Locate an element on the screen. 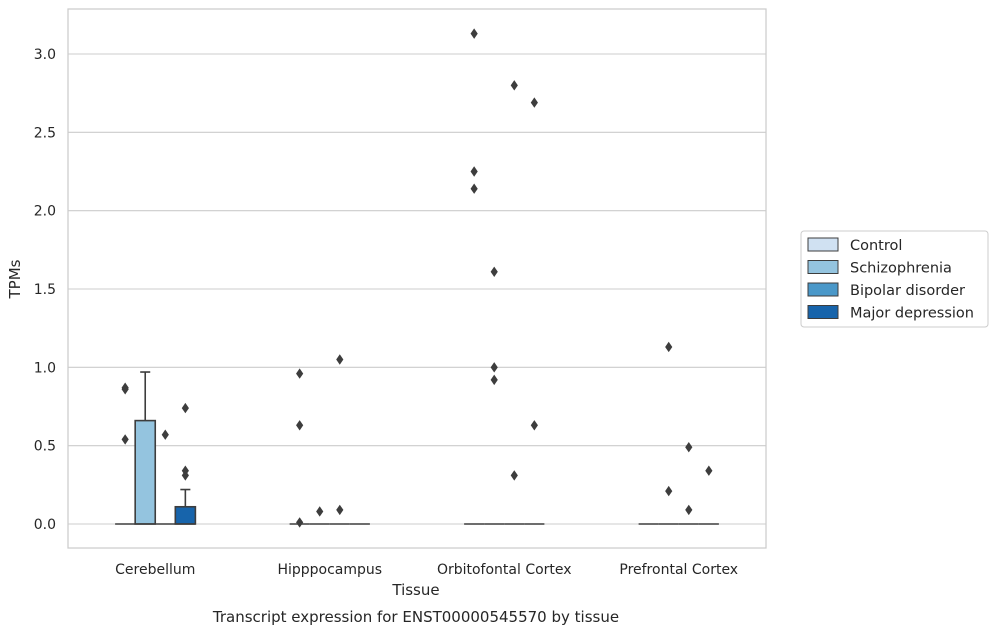 The width and height of the screenshot is (997, 634). legend-label: Schizophrenia is located at coordinates (901, 269).